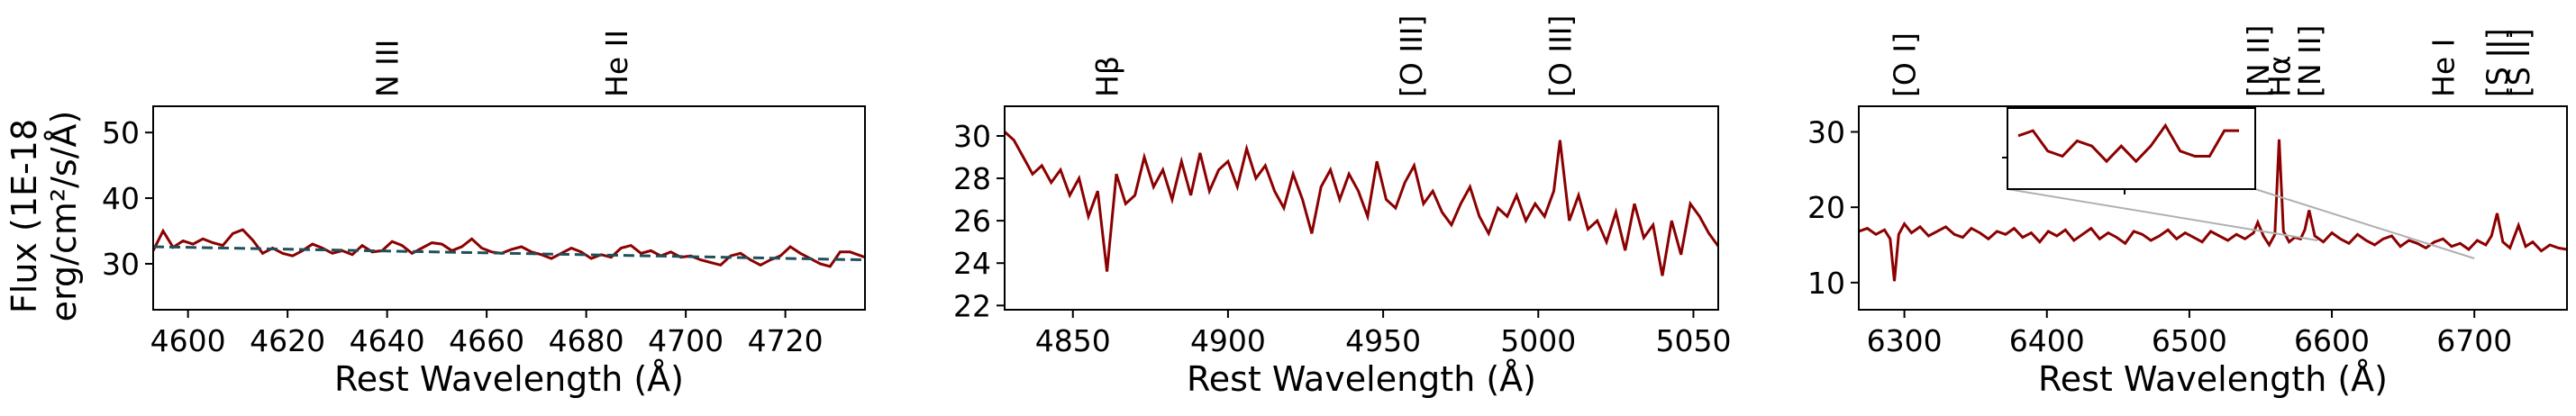 This screenshot has width=2576, height=416. I want to click on y-tick-label: 40, so click(121, 199).